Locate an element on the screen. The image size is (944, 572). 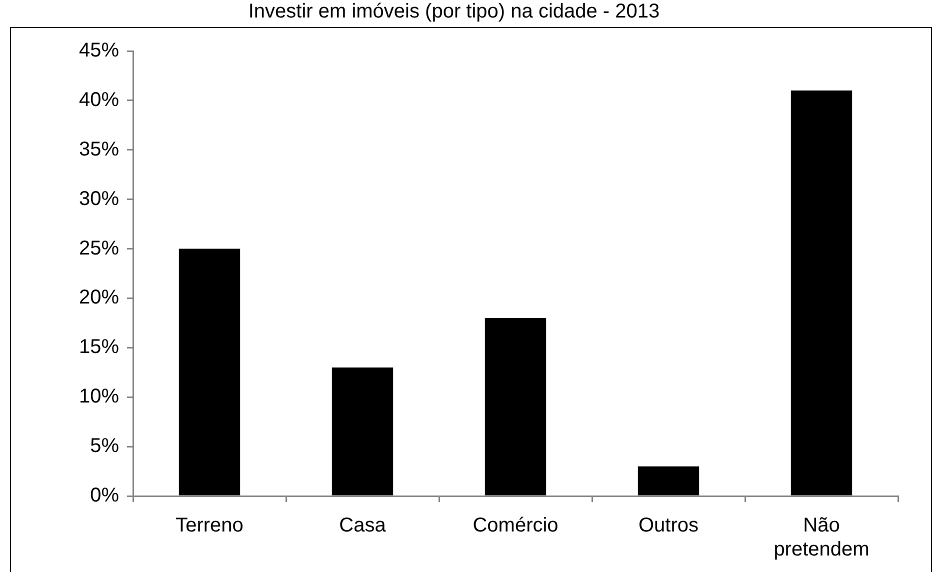
y-tick-label: 0% is located at coordinates (105, 495).